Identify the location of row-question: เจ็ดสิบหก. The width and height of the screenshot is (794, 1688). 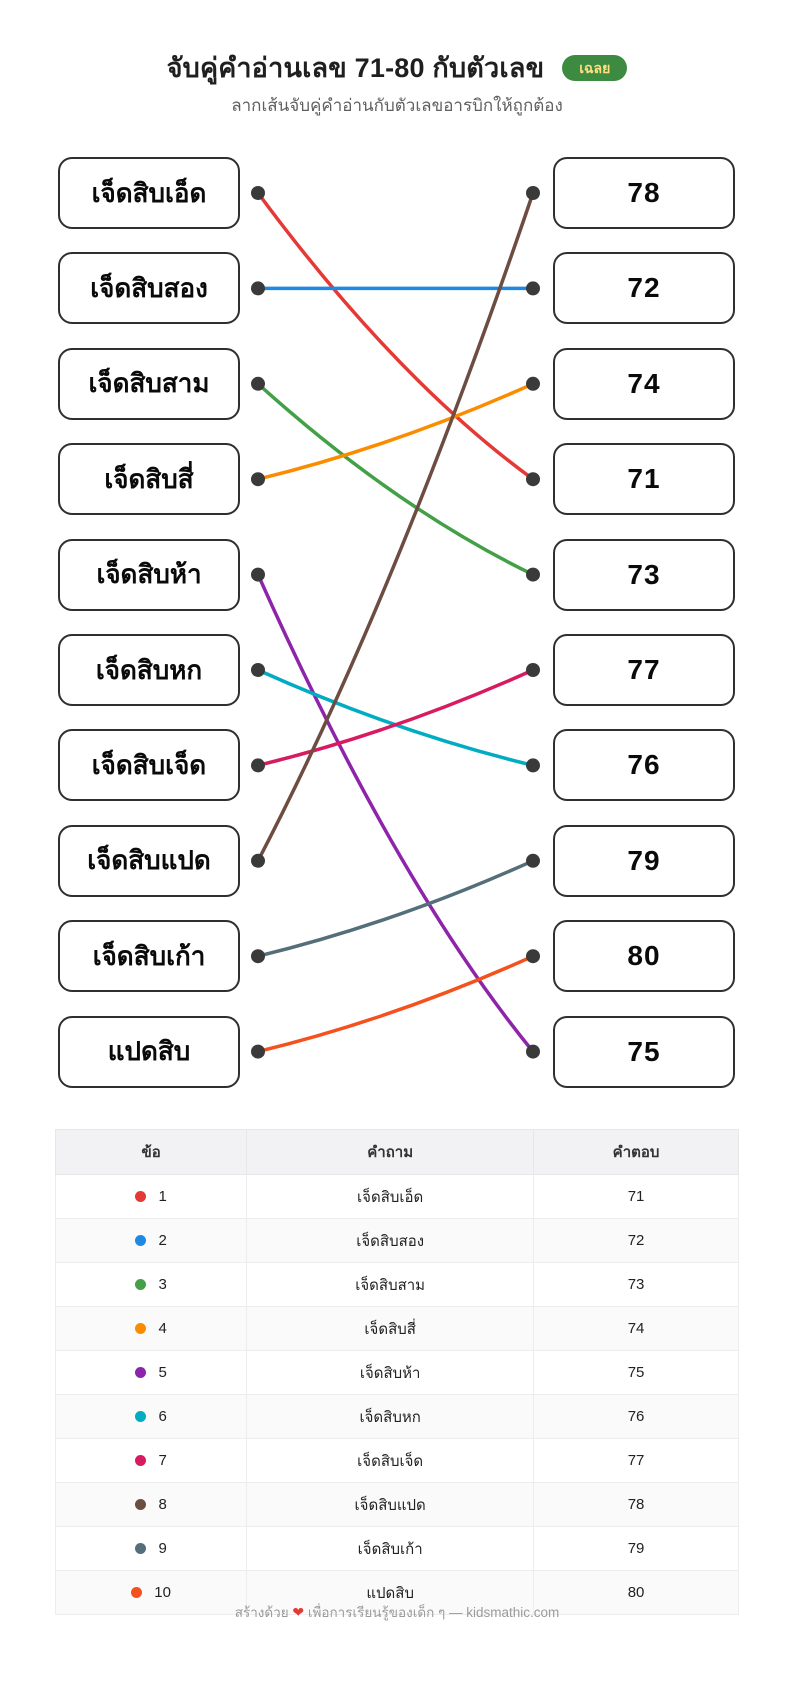
(390, 1416).